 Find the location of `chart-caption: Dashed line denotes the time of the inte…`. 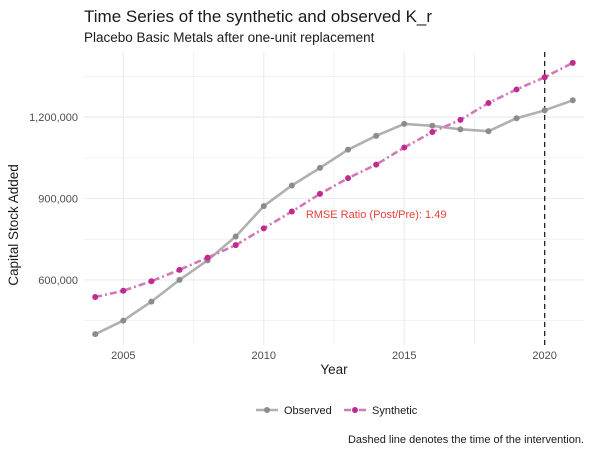

chart-caption: Dashed line denotes the time of the inte… is located at coordinates (465, 440).